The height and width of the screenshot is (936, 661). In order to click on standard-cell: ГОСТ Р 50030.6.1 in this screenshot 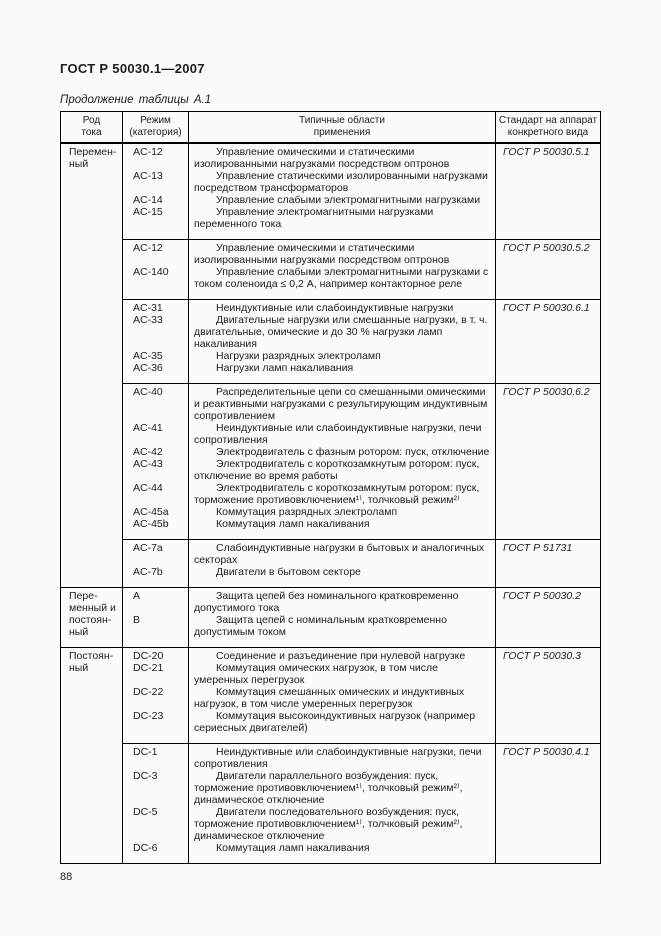, I will do `click(548, 341)`.